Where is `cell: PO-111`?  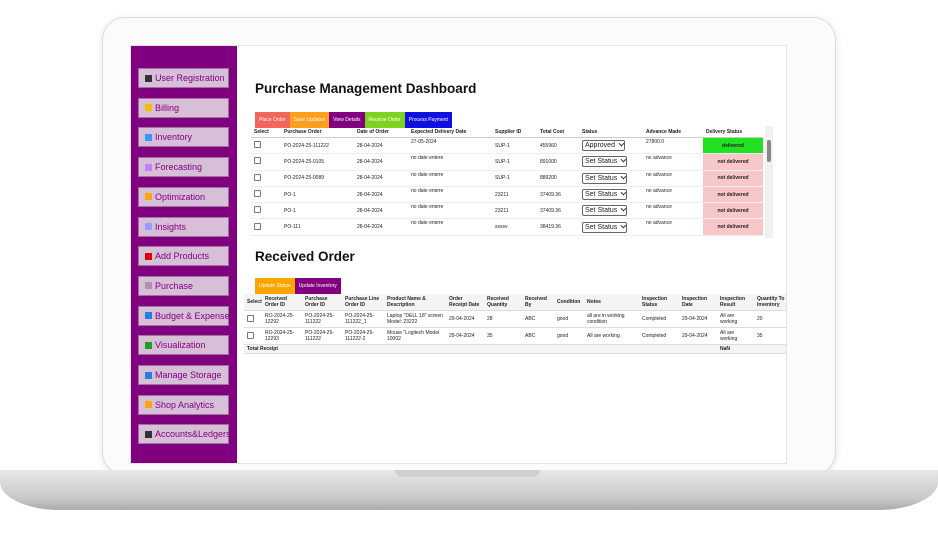
cell: PO-111 is located at coordinates (292, 227).